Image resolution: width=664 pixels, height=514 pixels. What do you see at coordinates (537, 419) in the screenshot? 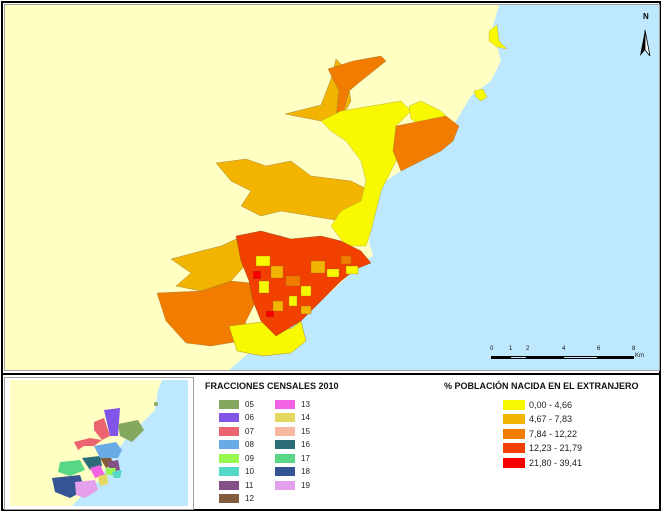
I see `pct-class-2: 4,67 - 7,83` at bounding box center [537, 419].